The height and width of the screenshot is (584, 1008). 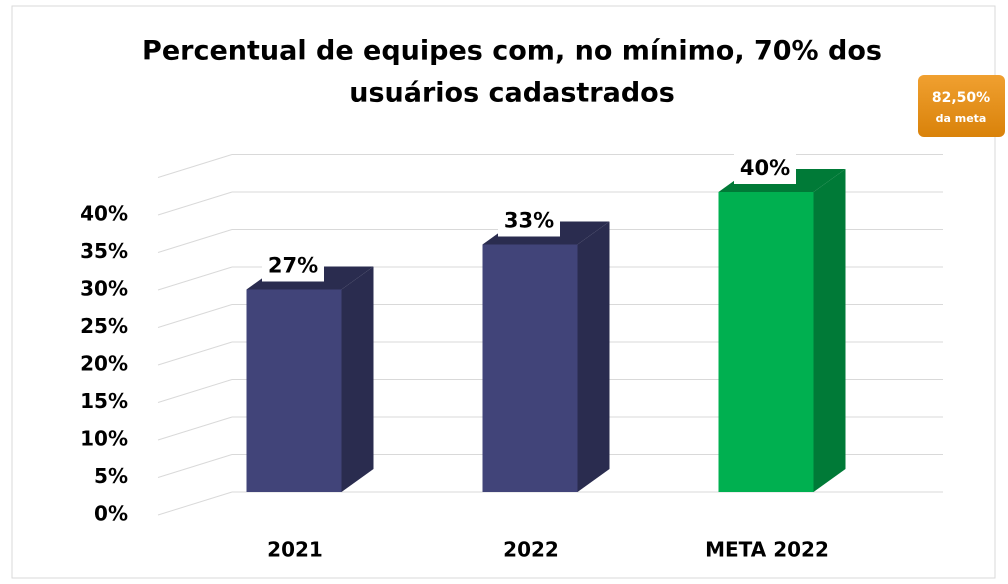 What do you see at coordinates (961, 98) in the screenshot?
I see `annotation: 82,50%` at bounding box center [961, 98].